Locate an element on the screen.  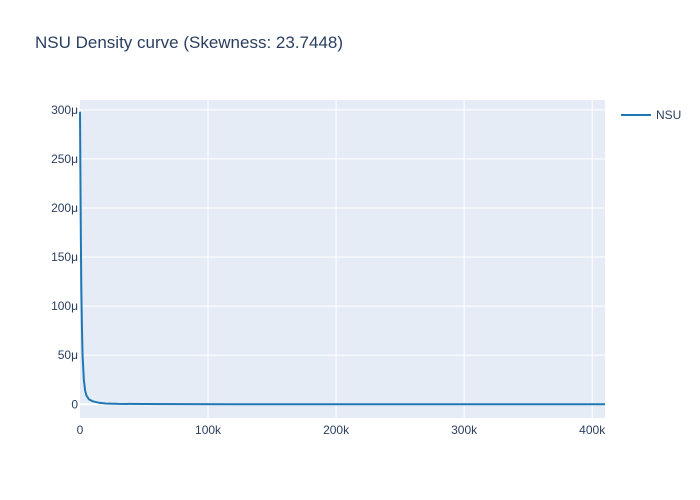
x-tick-label: 0 is located at coordinates (80, 430).